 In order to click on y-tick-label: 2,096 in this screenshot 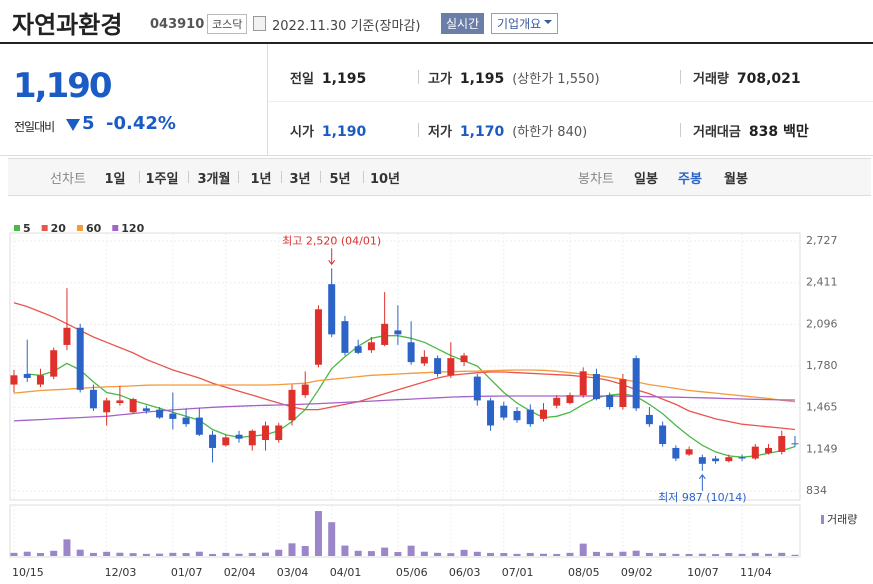, I will do `click(822, 323)`.